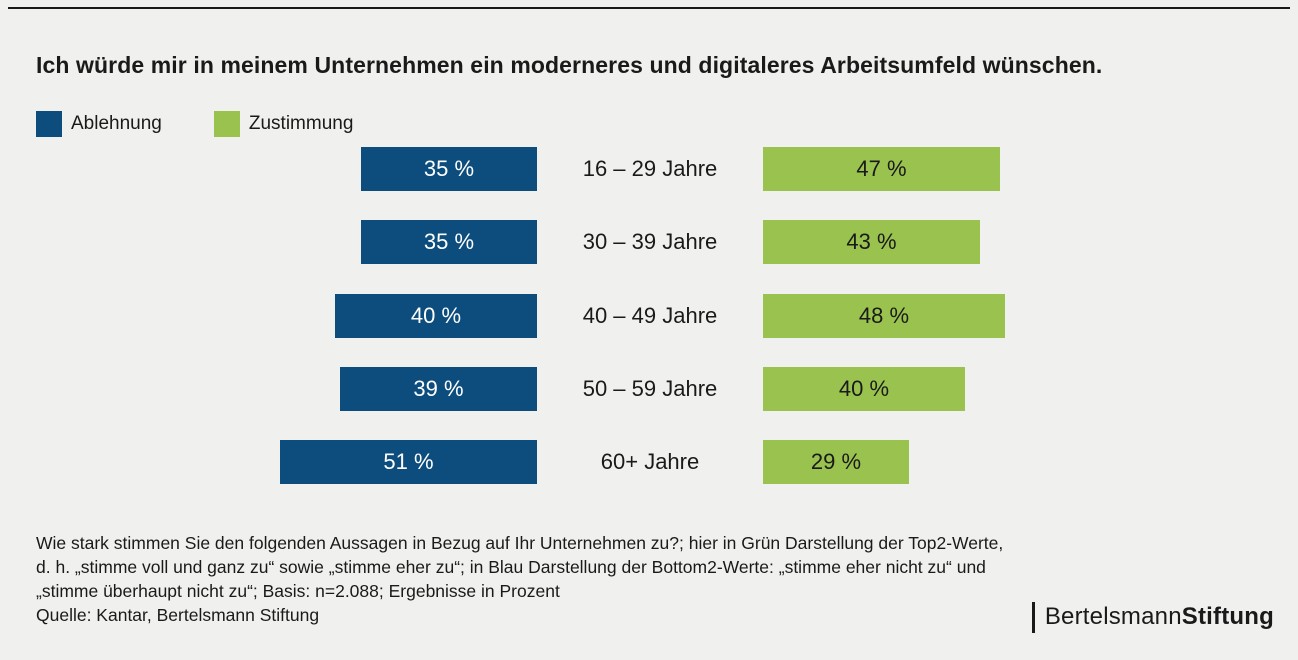 This screenshot has width=1298, height=660. I want to click on logo-text: BertelsmannStiftung, so click(1159, 616).